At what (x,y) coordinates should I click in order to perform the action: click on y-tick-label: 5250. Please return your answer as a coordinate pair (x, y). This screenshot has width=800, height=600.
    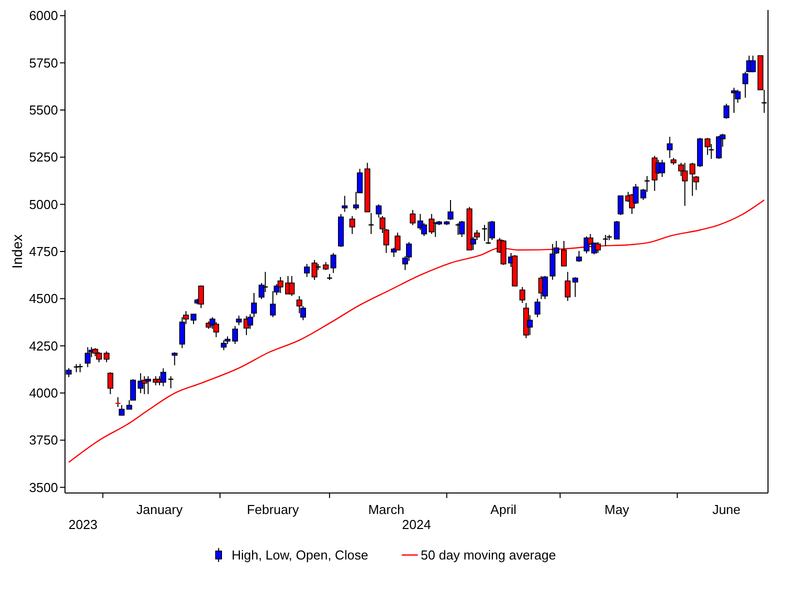
    Looking at the image, I should click on (43, 157).